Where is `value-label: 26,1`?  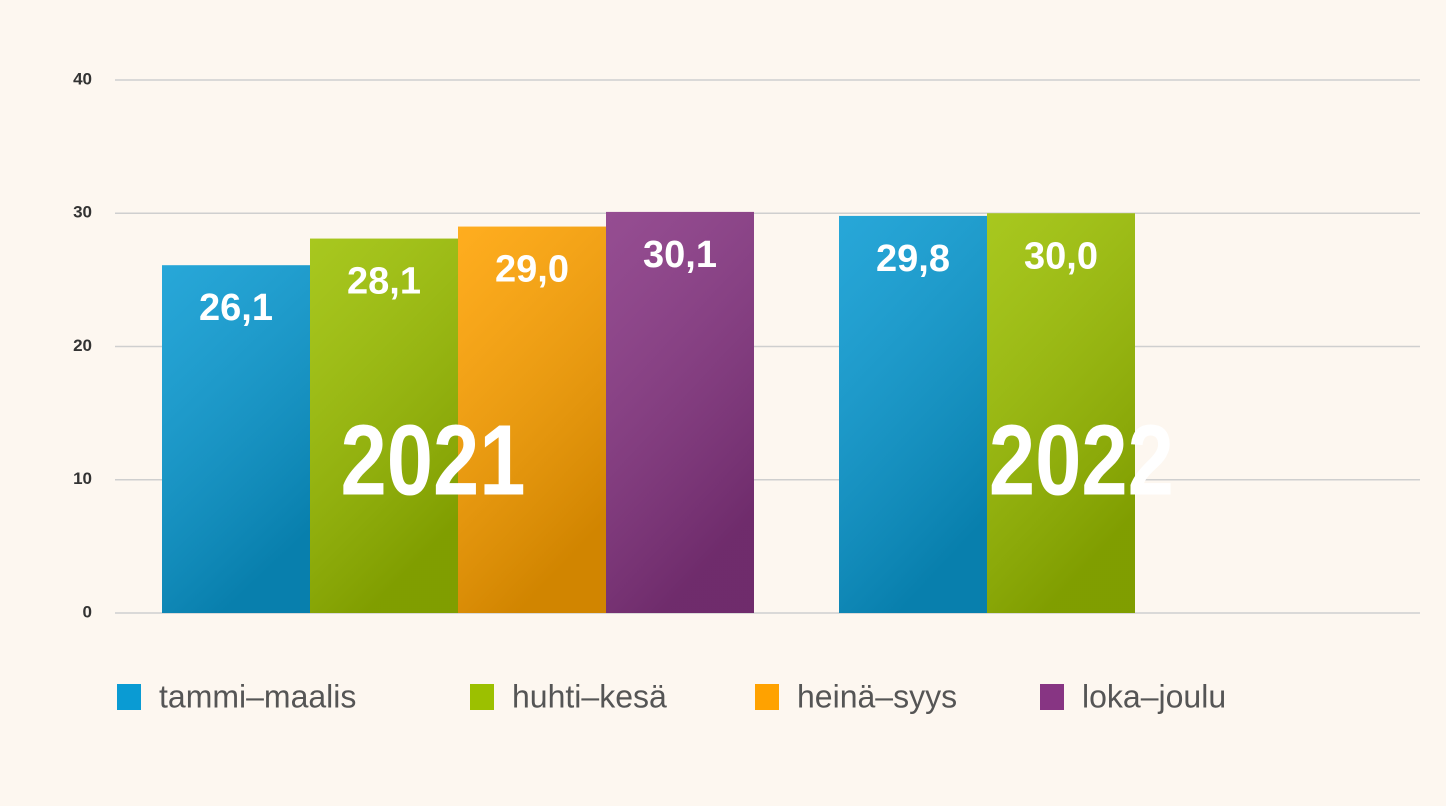
value-label: 26,1 is located at coordinates (236, 308).